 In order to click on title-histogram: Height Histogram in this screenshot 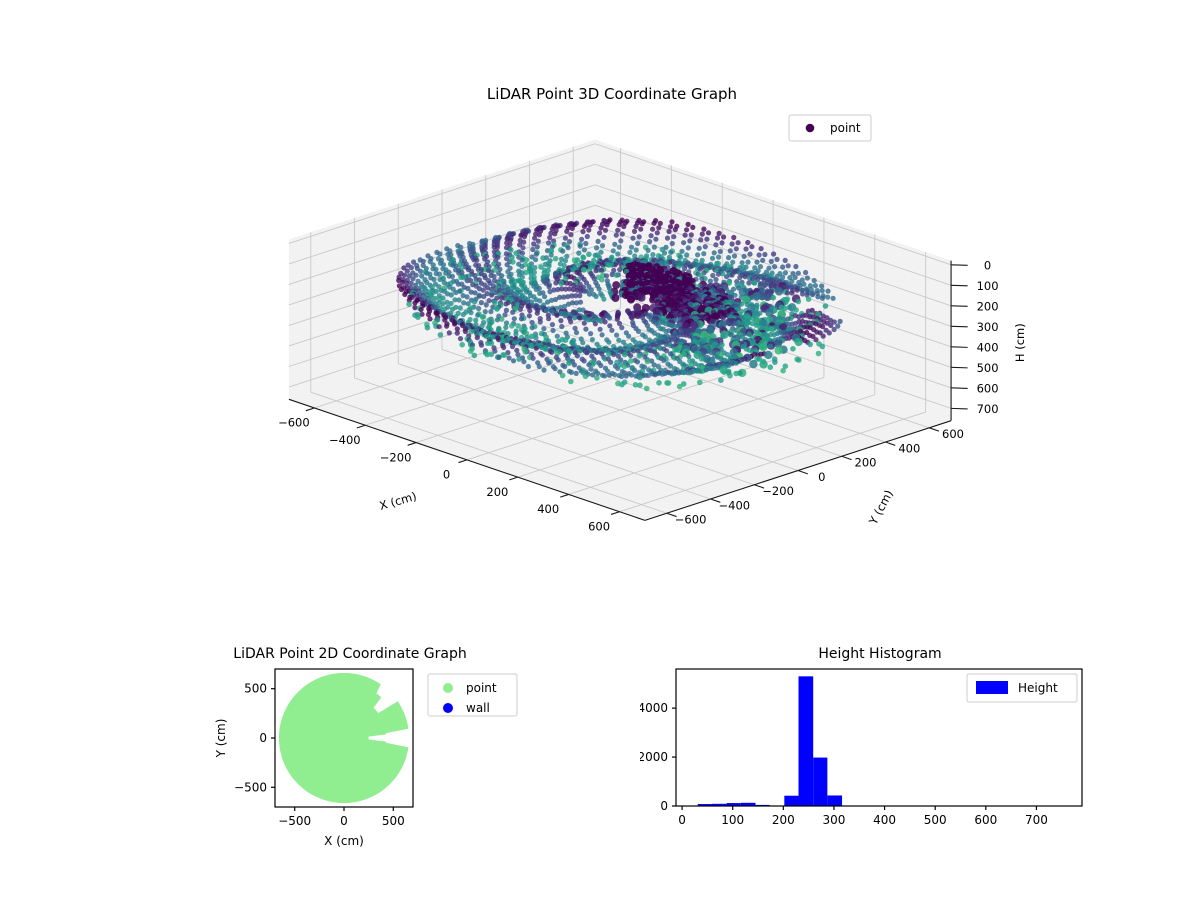, I will do `click(879, 654)`.